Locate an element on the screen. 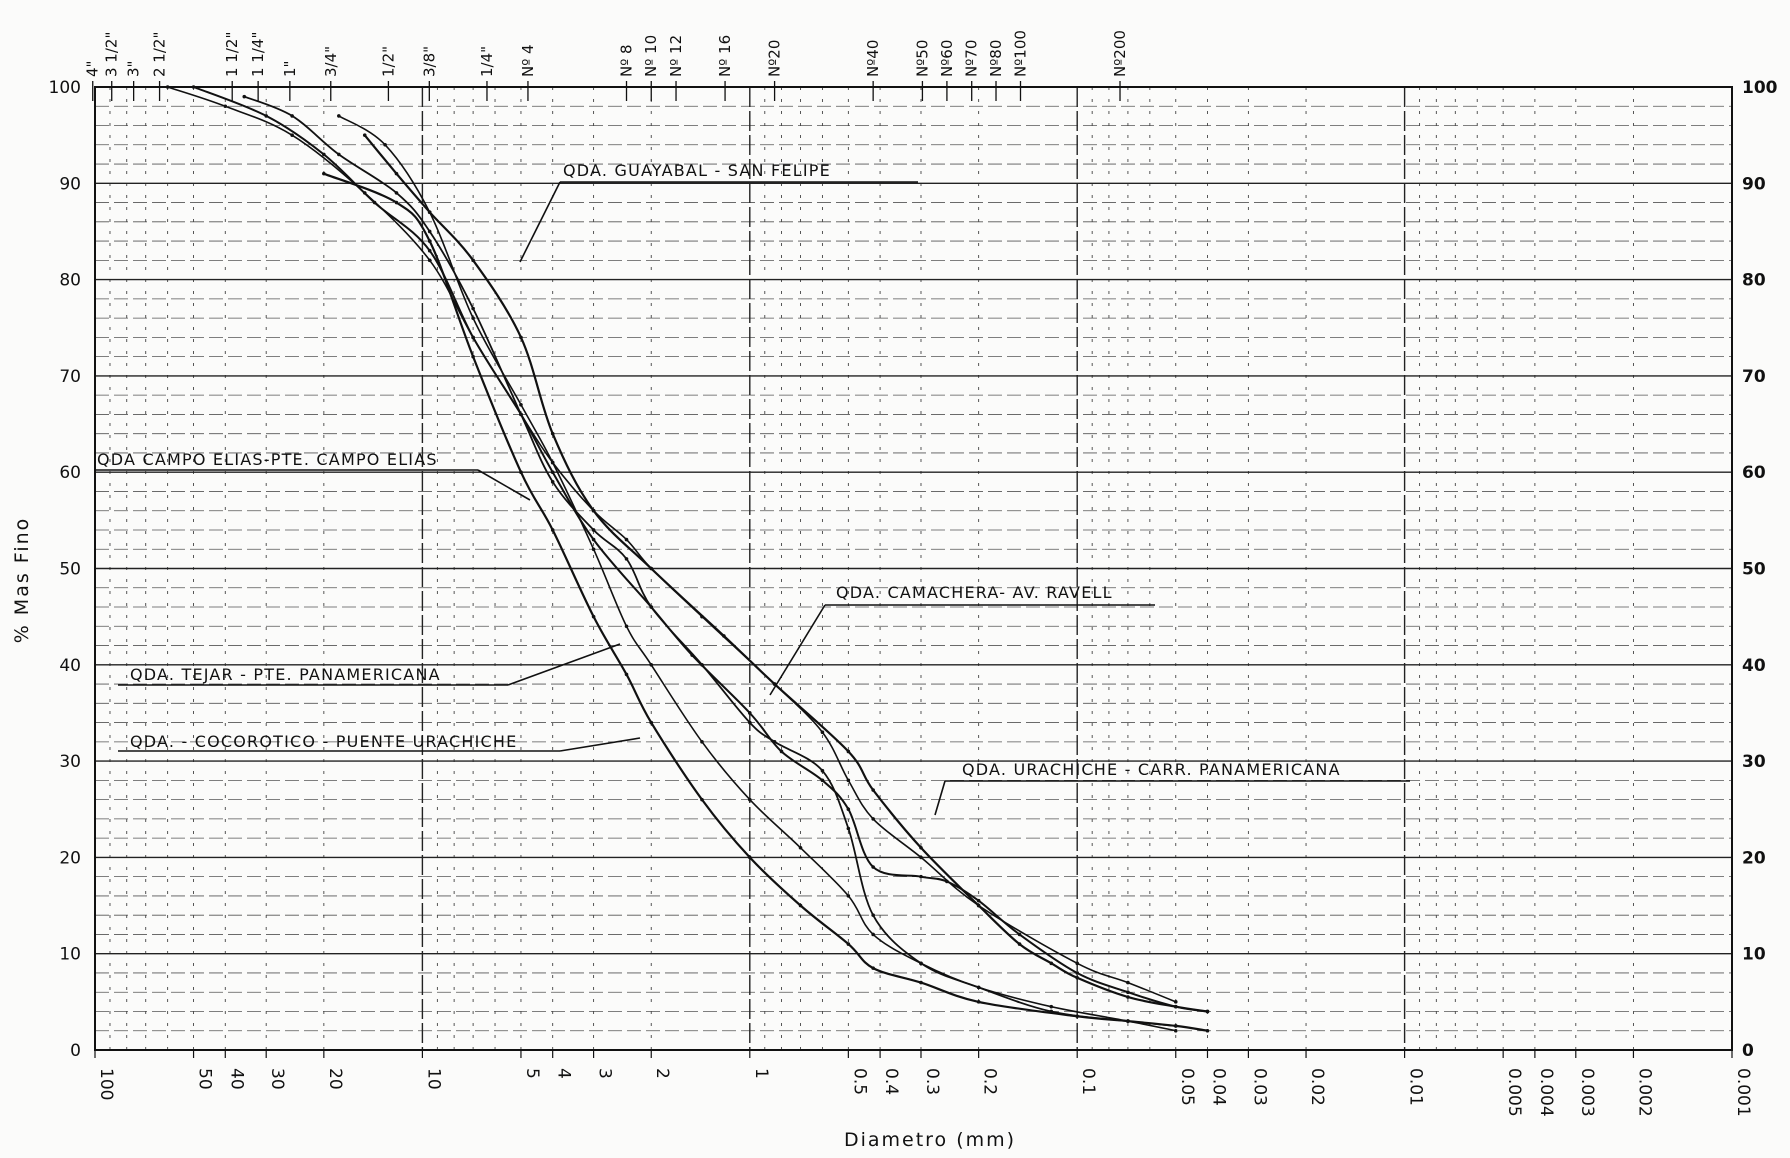 Image resolution: width=1790 pixels, height=1158 pixels. curve-label: QDA CAMPO ELIAS-PTE. CAMPO ELIAS is located at coordinates (267, 459).